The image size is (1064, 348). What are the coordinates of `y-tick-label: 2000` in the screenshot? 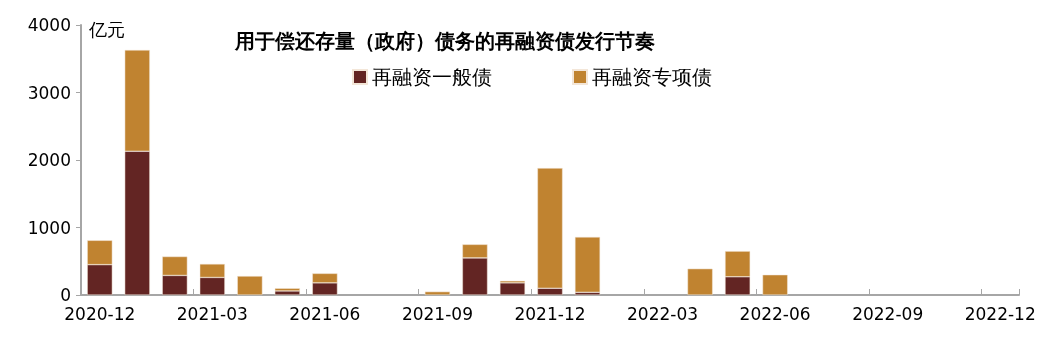 It's located at (49, 160).